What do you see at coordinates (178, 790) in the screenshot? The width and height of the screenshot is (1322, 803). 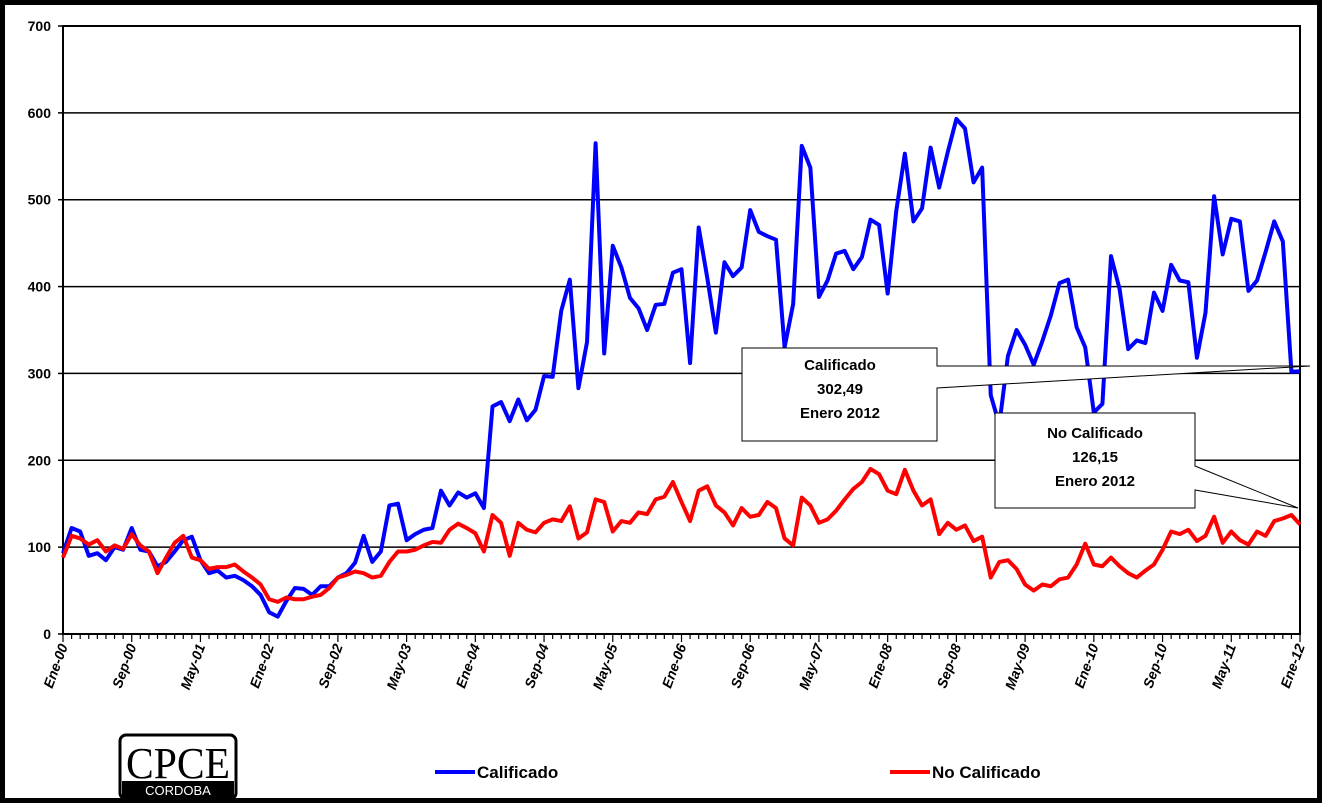 I see `logo-subtext: CORDOBA` at bounding box center [178, 790].